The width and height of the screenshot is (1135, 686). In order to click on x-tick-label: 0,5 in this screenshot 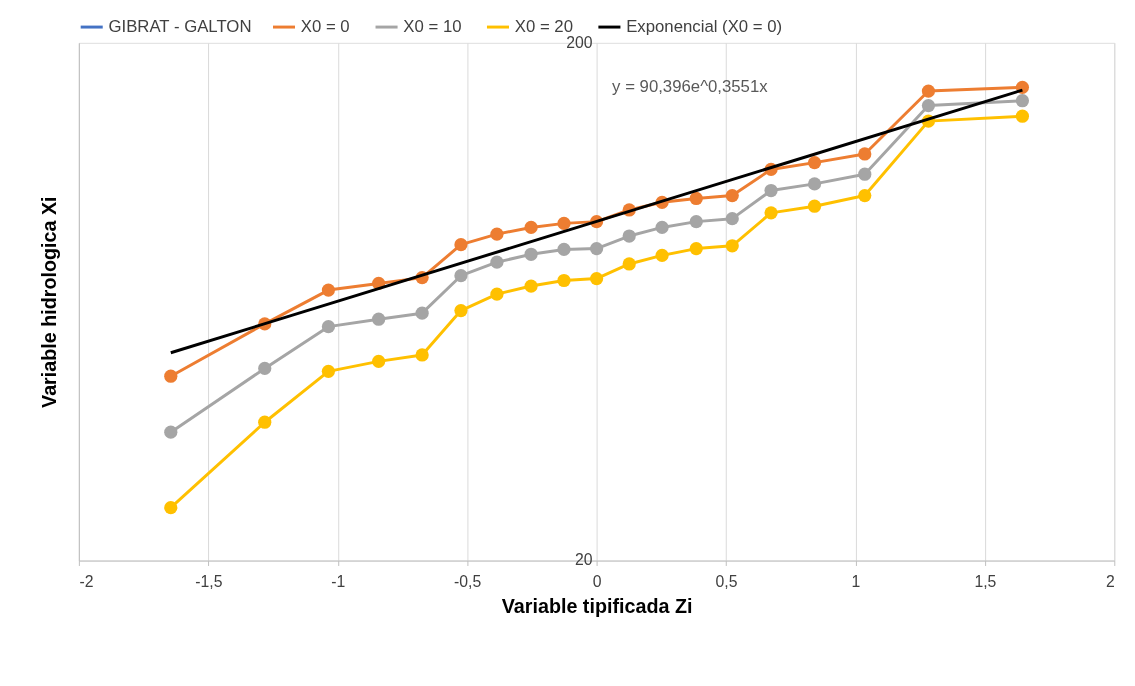, I will do `click(726, 581)`.